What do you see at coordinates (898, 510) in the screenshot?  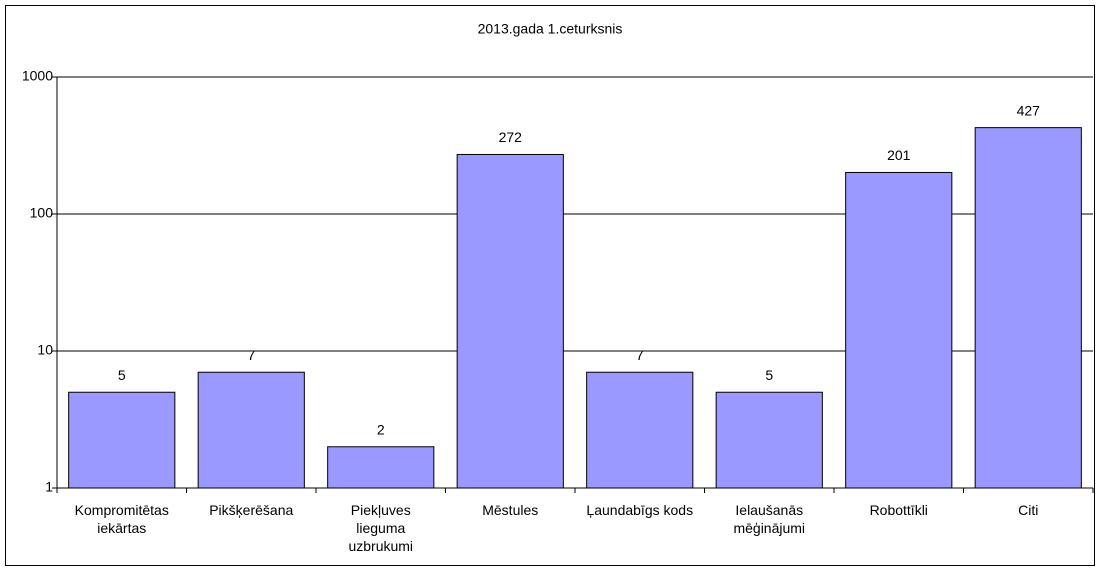 I see `x-tick-label: Robottīkli` at bounding box center [898, 510].